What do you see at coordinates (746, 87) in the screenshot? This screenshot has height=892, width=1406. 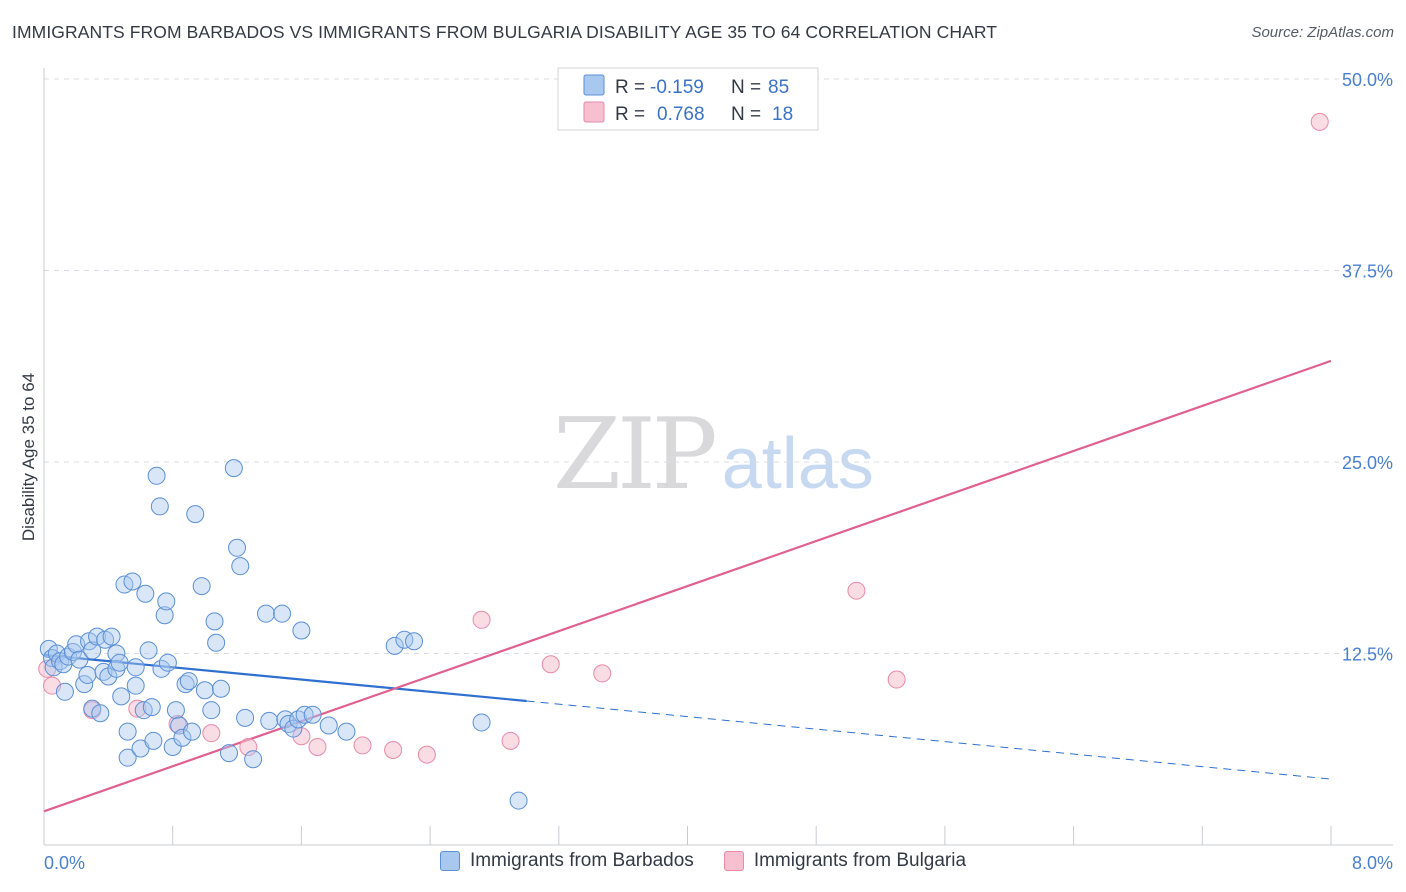 I see `legend-n-label-1: N =` at bounding box center [746, 87].